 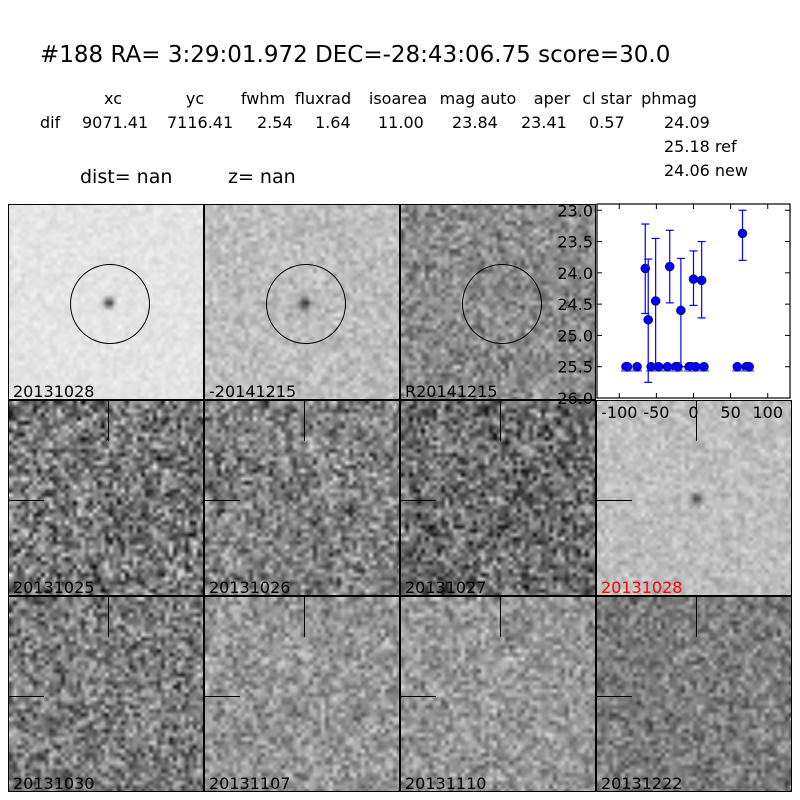 I want to click on column-value: 23.41, so click(x=544, y=122).